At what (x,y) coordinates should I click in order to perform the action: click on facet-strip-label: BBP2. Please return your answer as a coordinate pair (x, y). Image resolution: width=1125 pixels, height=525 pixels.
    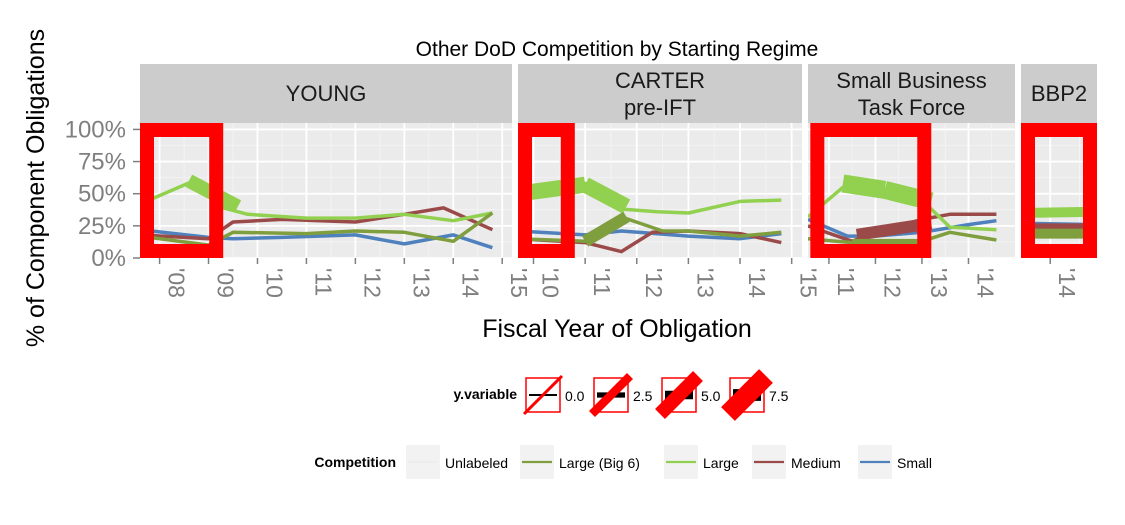
    Looking at the image, I should click on (1059, 93).